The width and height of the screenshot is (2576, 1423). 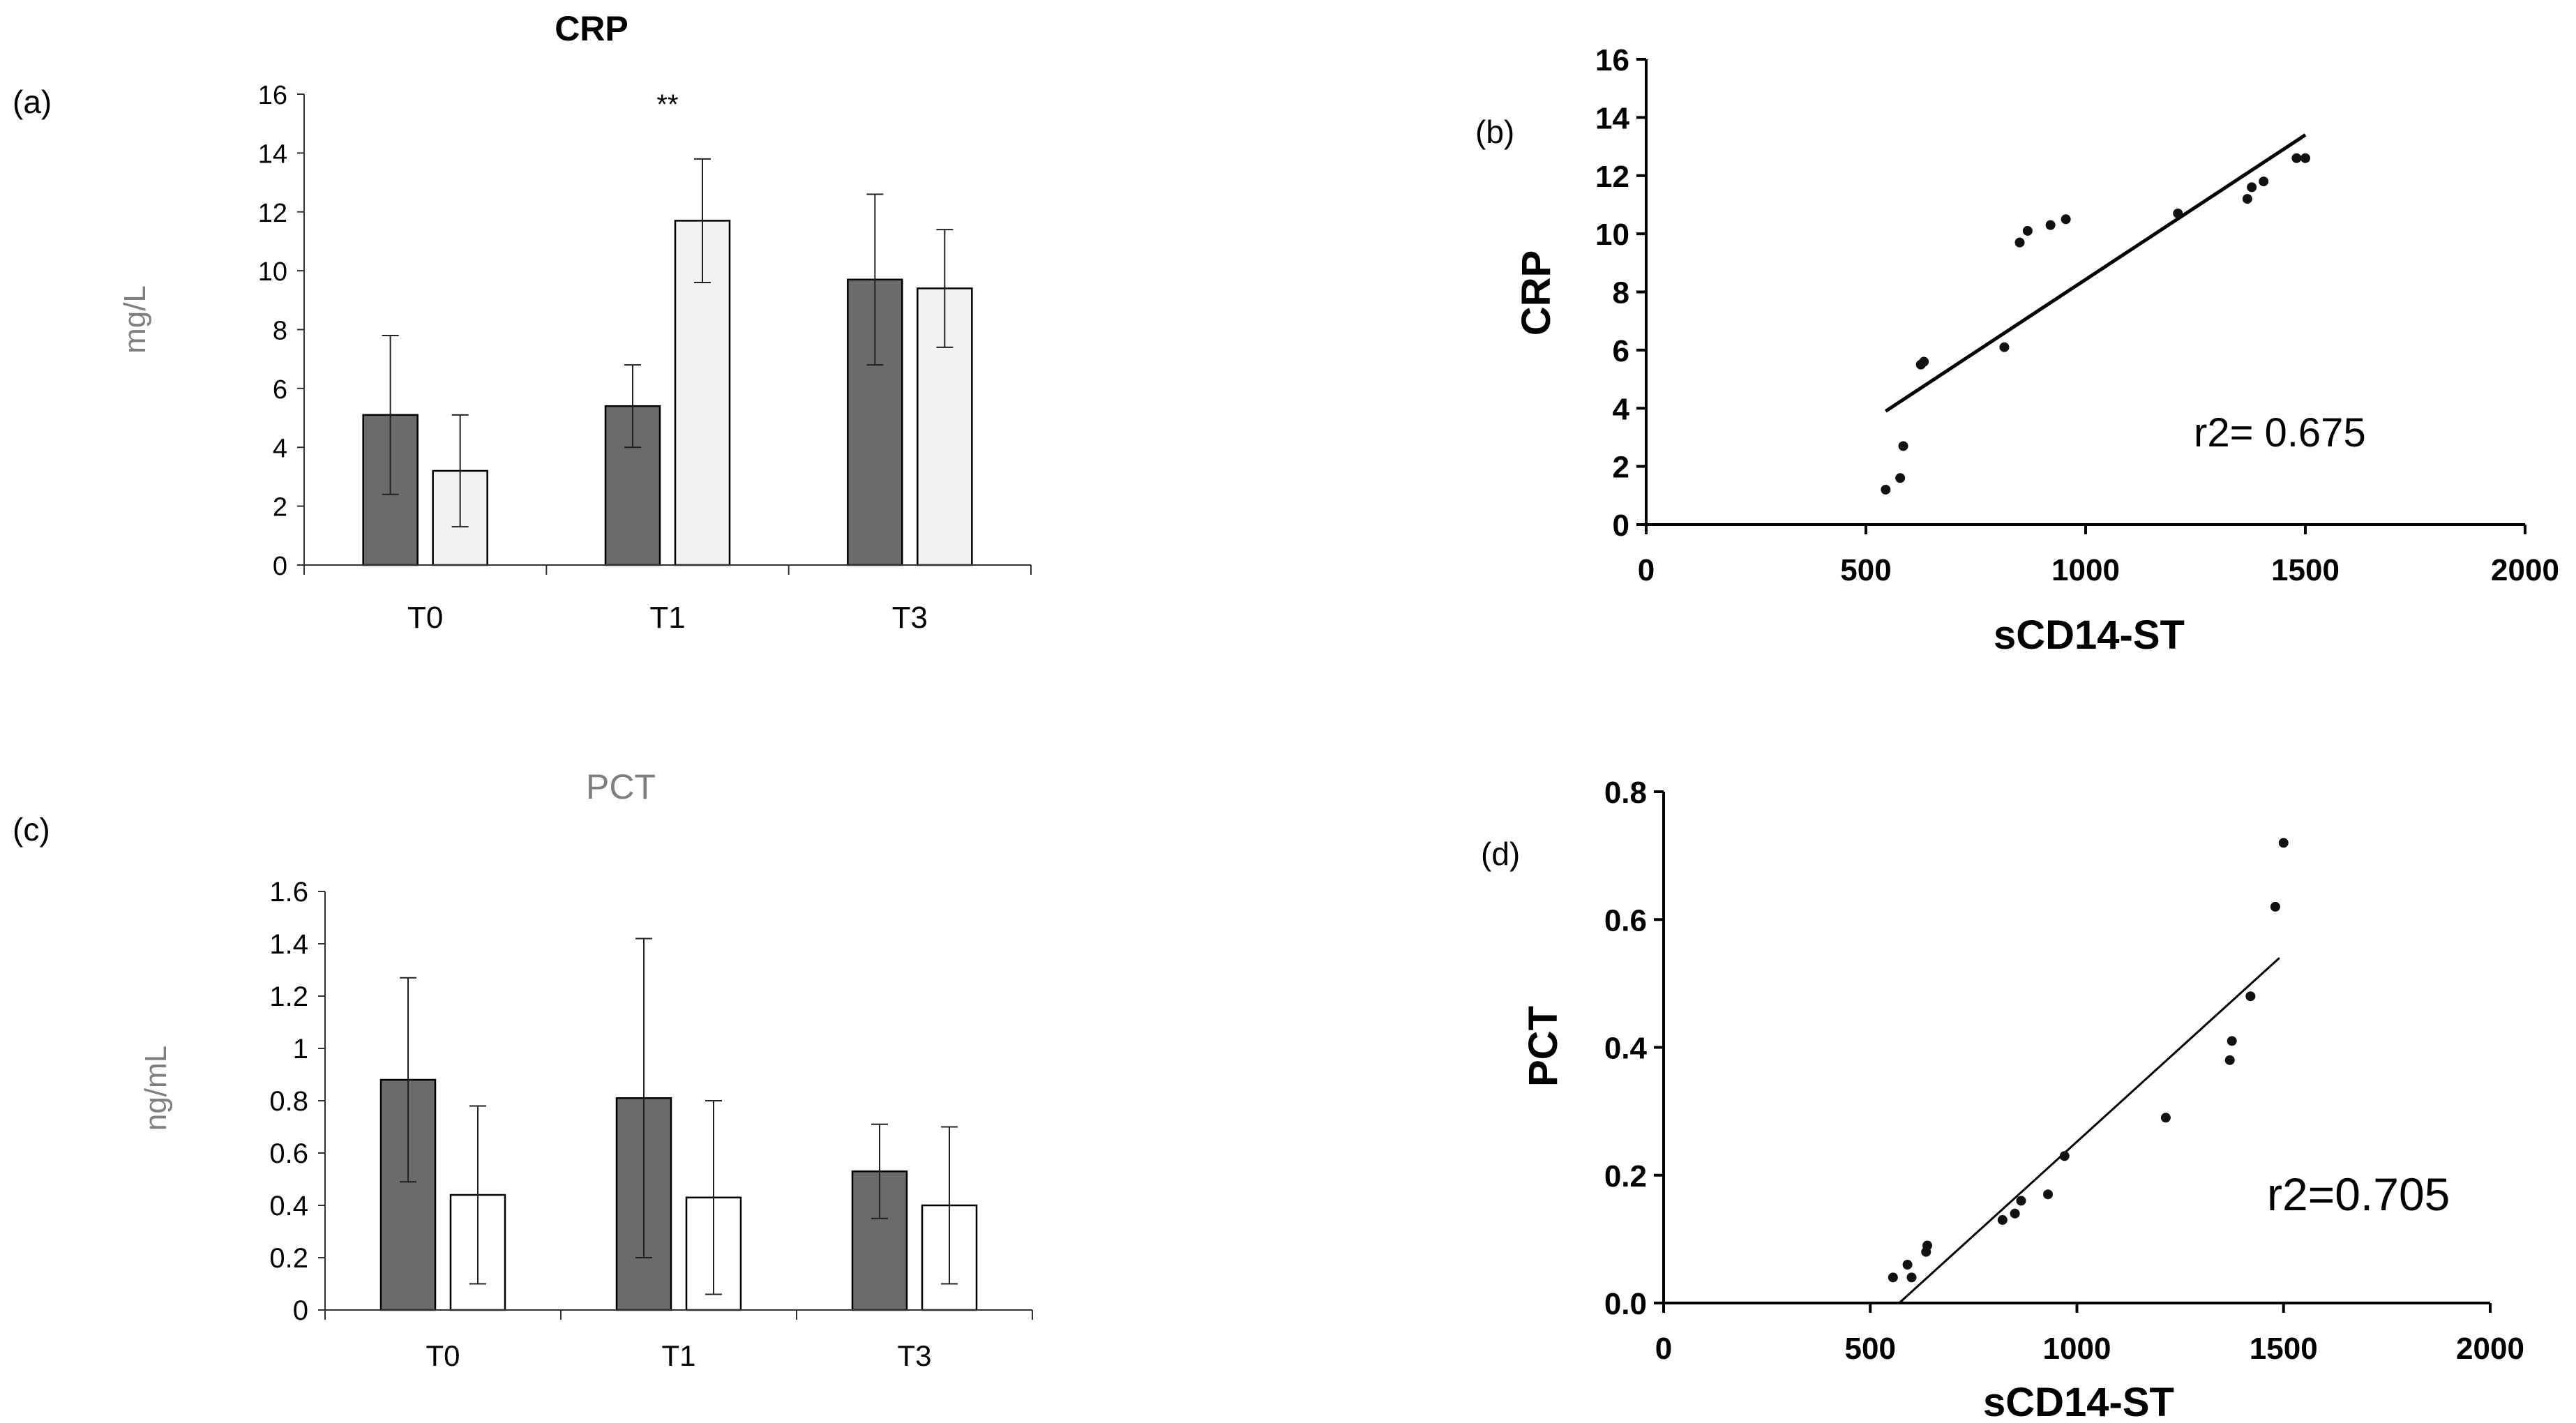 What do you see at coordinates (288, 996) in the screenshot?
I see `y-tick-label: 1.2` at bounding box center [288, 996].